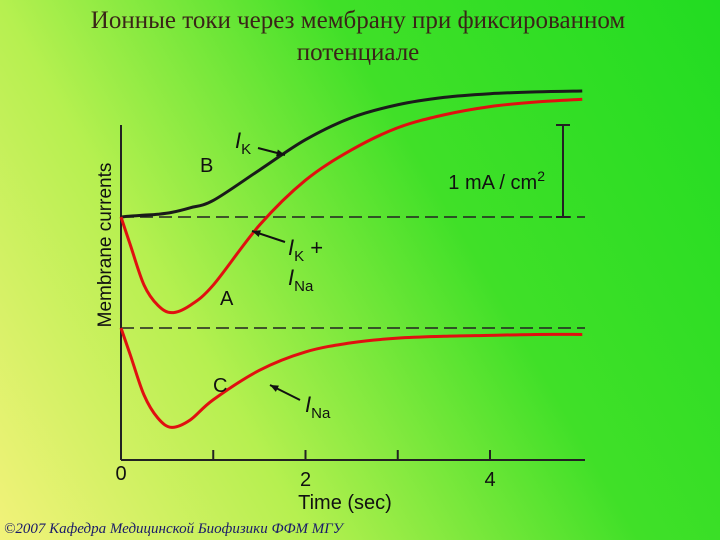 This screenshot has width=720, height=540. Describe the element at coordinates (305, 480) in the screenshot. I see `x-tick-label: 2` at that location.